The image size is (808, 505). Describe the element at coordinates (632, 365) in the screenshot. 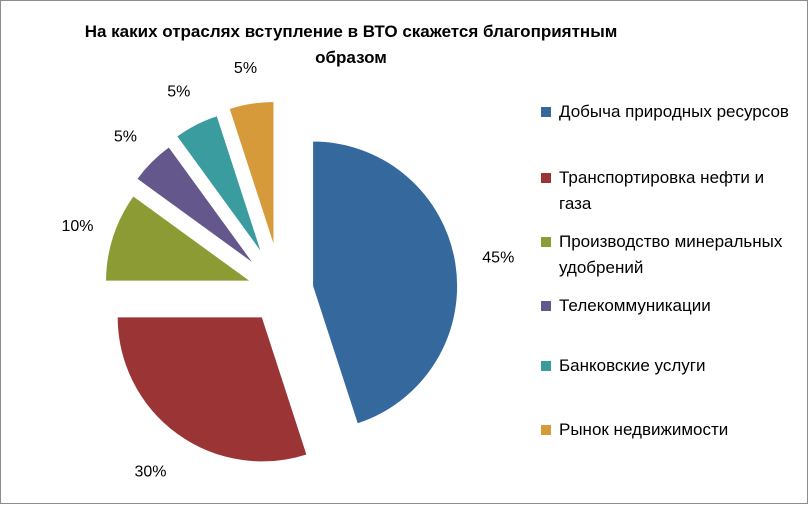

I see `legend-label: Банковские услуги` at that location.